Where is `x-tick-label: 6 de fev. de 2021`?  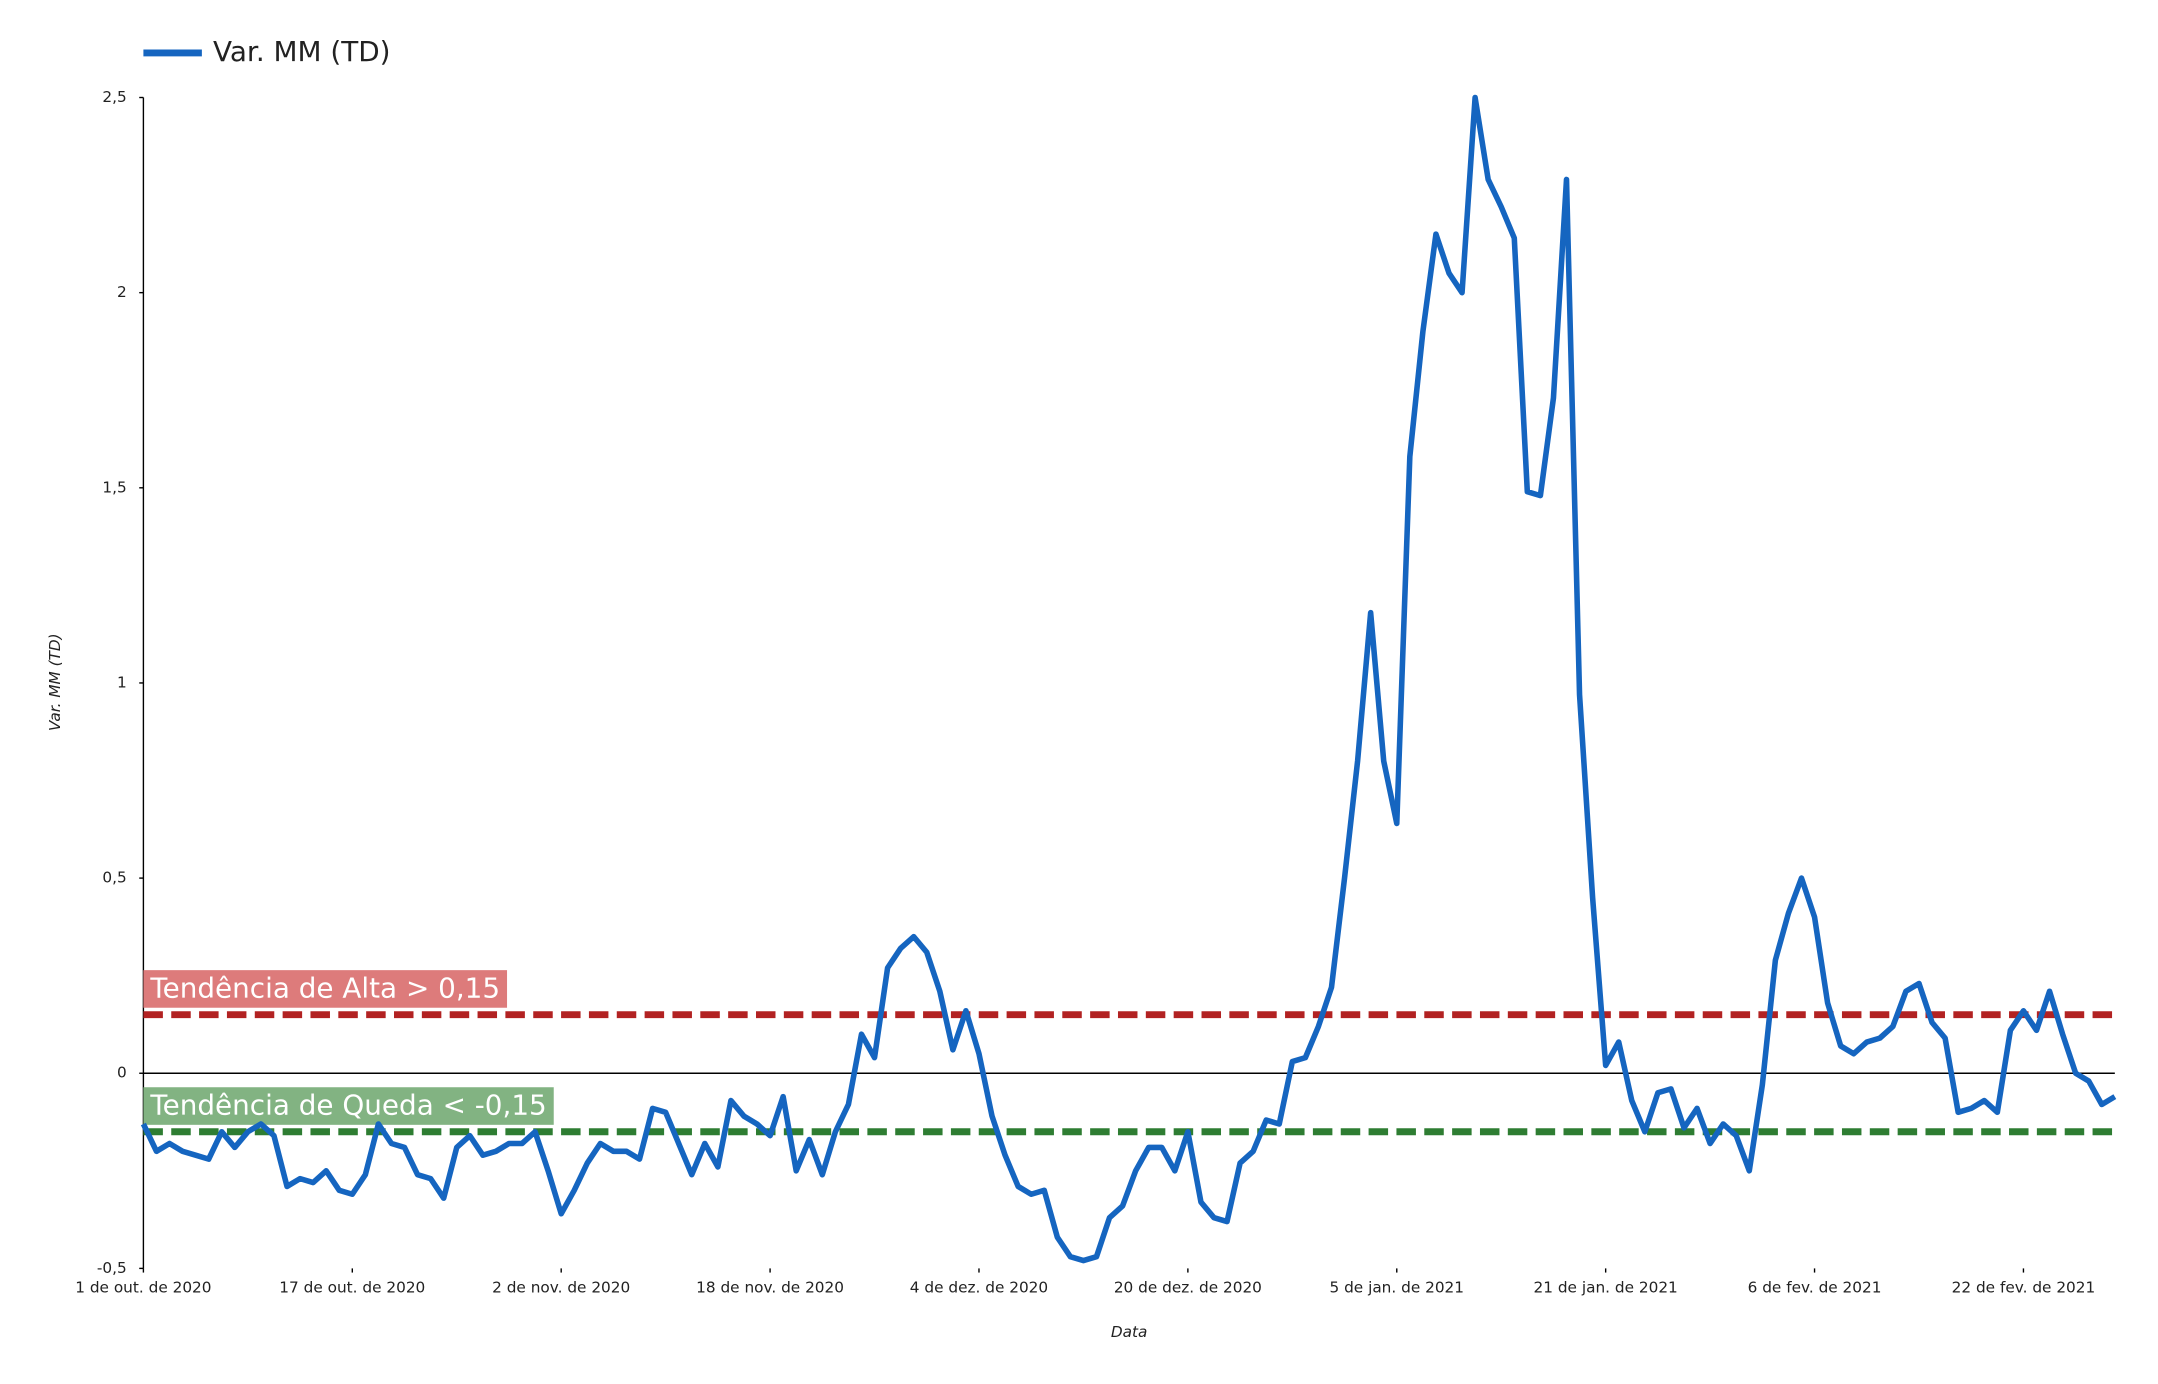 x-tick-label: 6 de fev. de 2021 is located at coordinates (1815, 1287).